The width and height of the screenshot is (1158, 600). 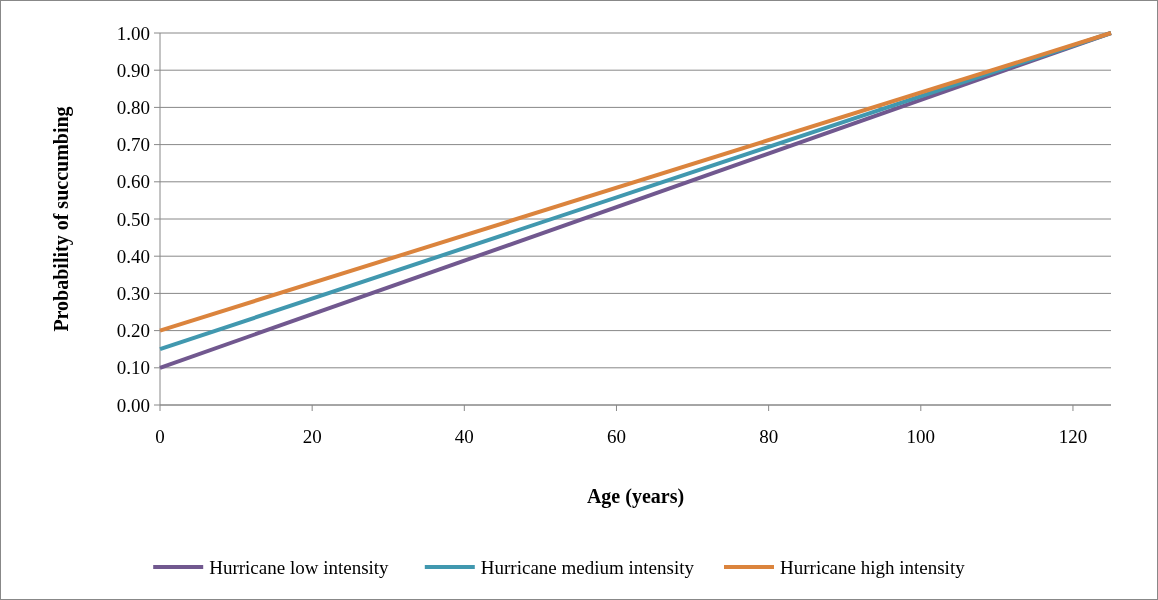 I want to click on legend-label: Hurricane low intensity, so click(x=299, y=567).